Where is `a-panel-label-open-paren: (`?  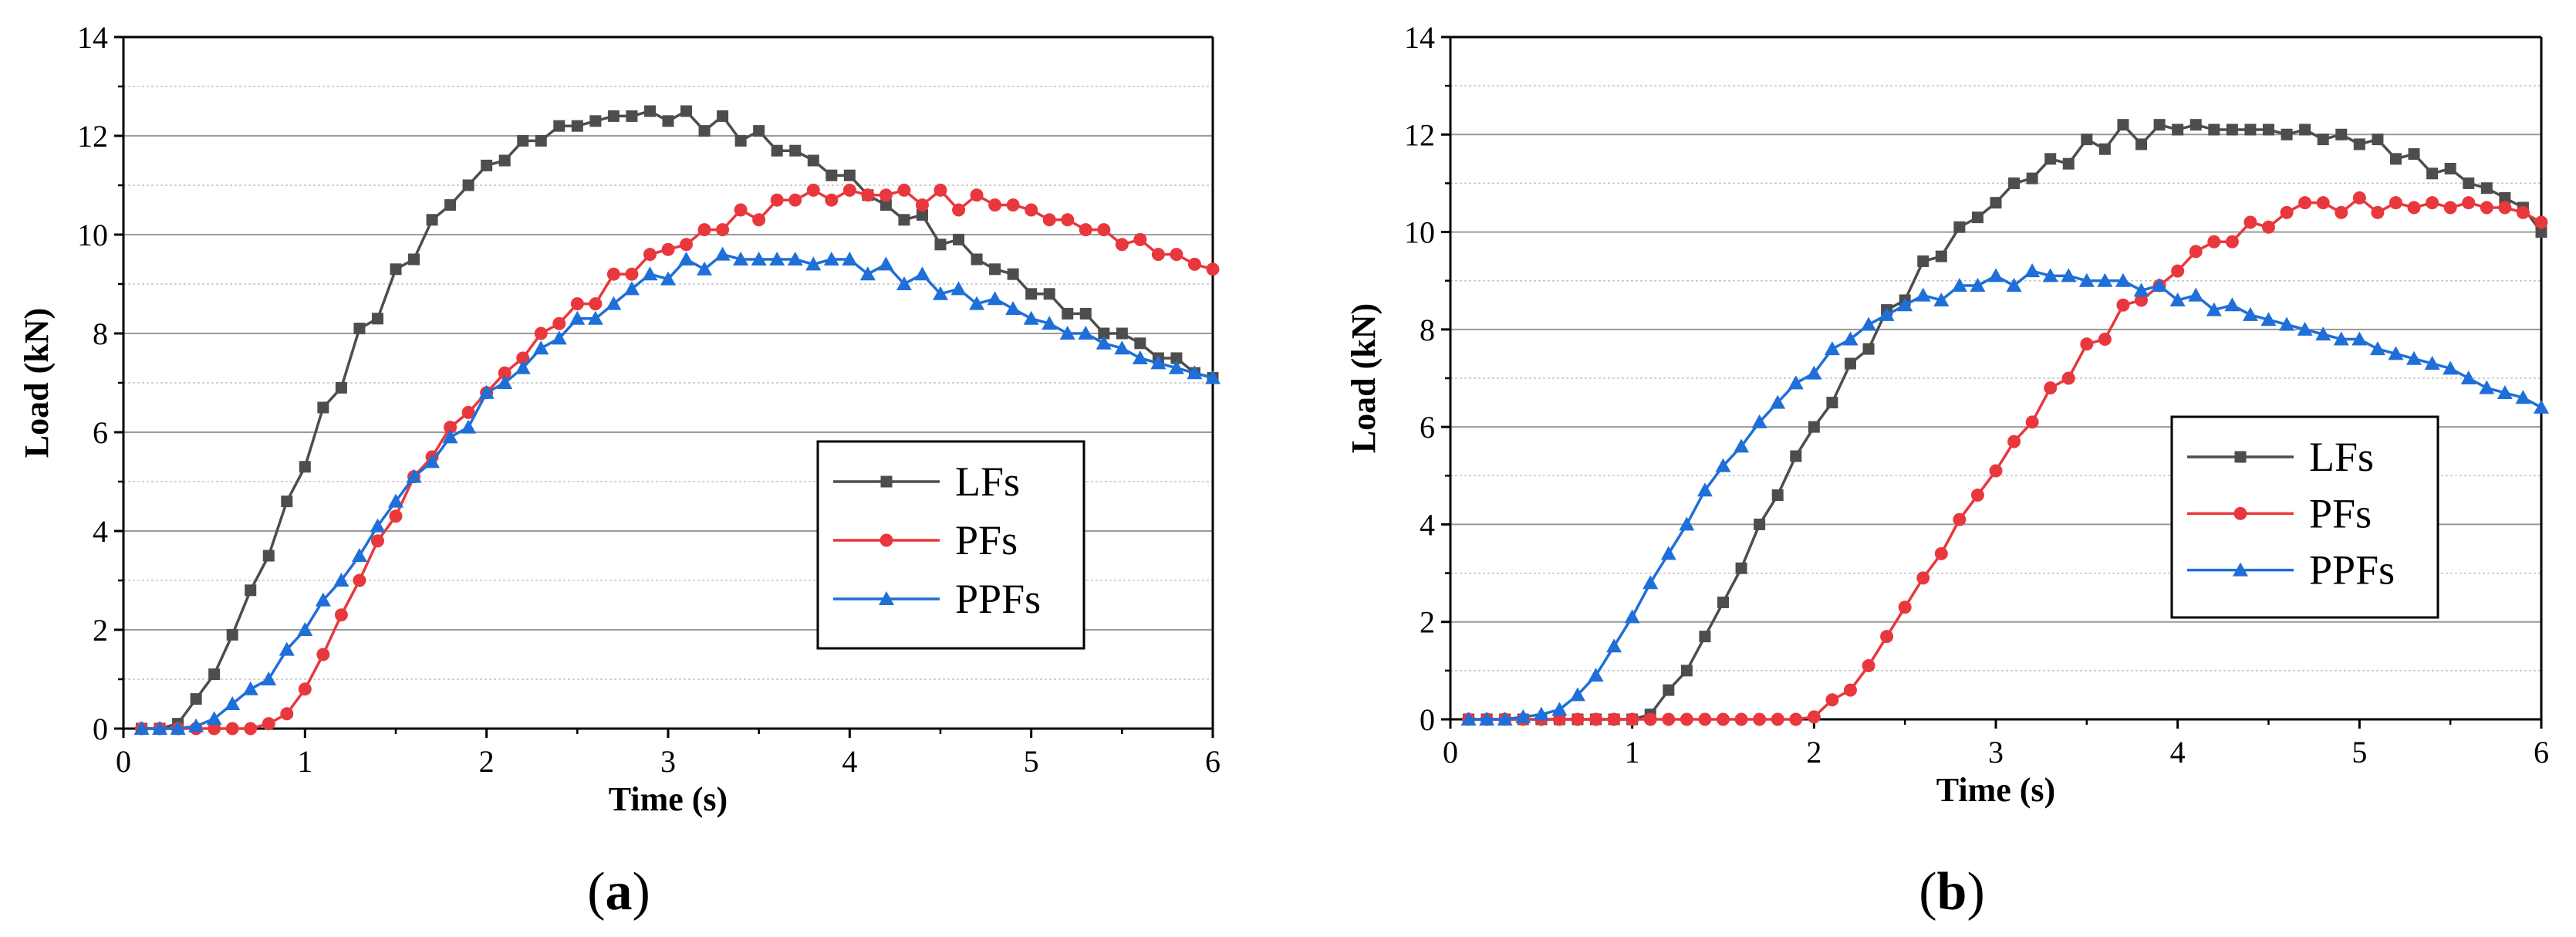
a-panel-label-open-paren: ( is located at coordinates (596, 892).